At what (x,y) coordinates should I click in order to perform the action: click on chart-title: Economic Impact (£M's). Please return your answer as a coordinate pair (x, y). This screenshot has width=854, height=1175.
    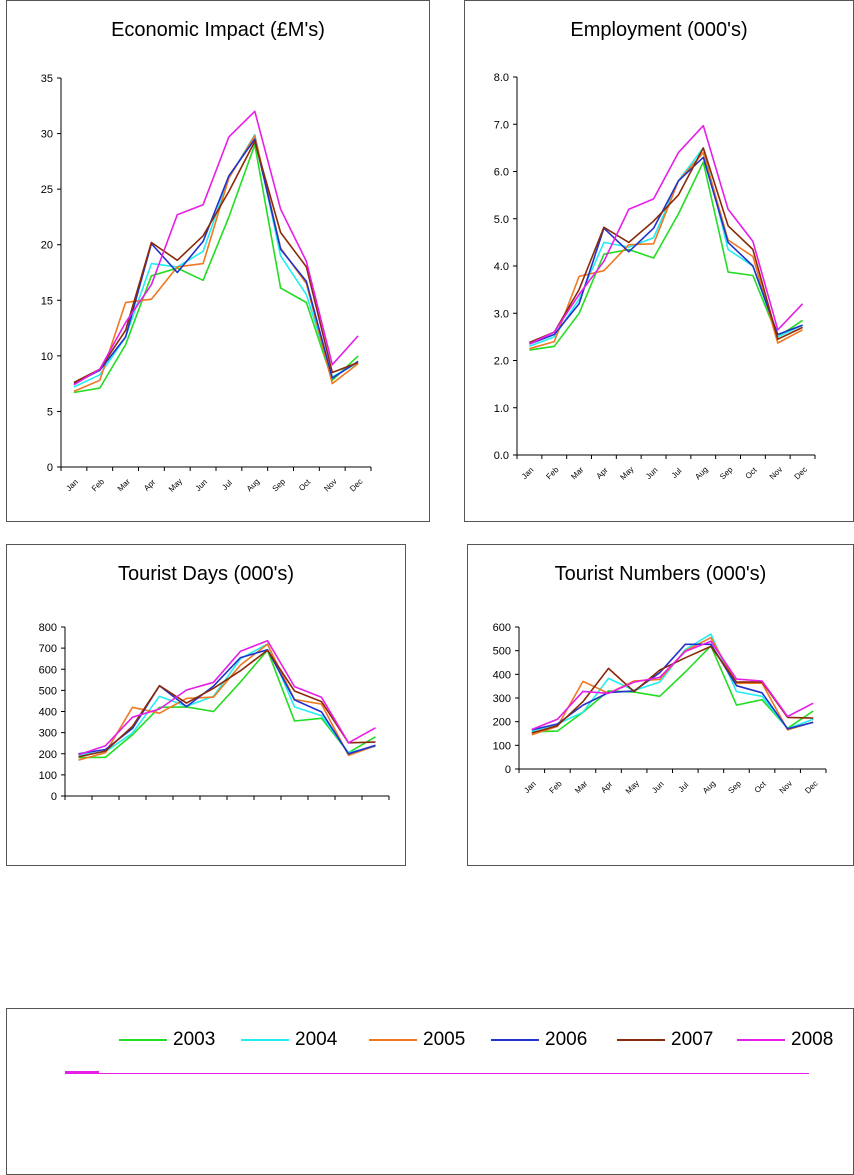
    Looking at the image, I should click on (218, 30).